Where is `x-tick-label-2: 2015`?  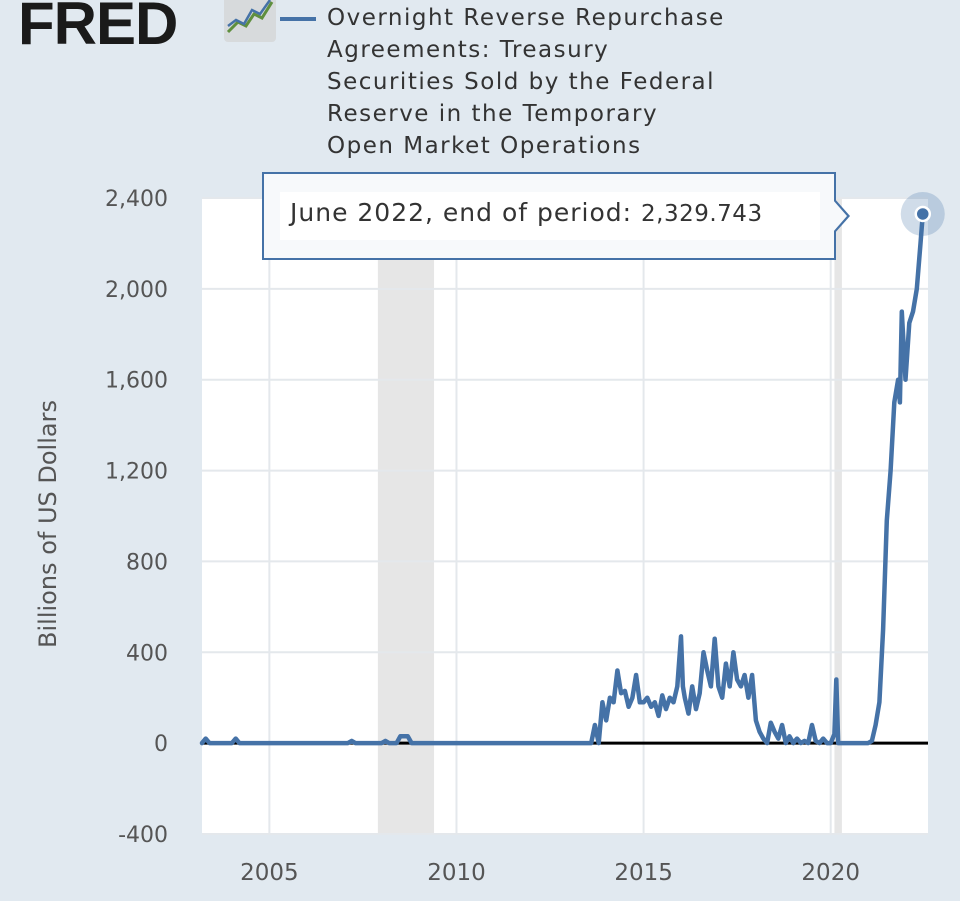 x-tick-label-2: 2015 is located at coordinates (643, 873).